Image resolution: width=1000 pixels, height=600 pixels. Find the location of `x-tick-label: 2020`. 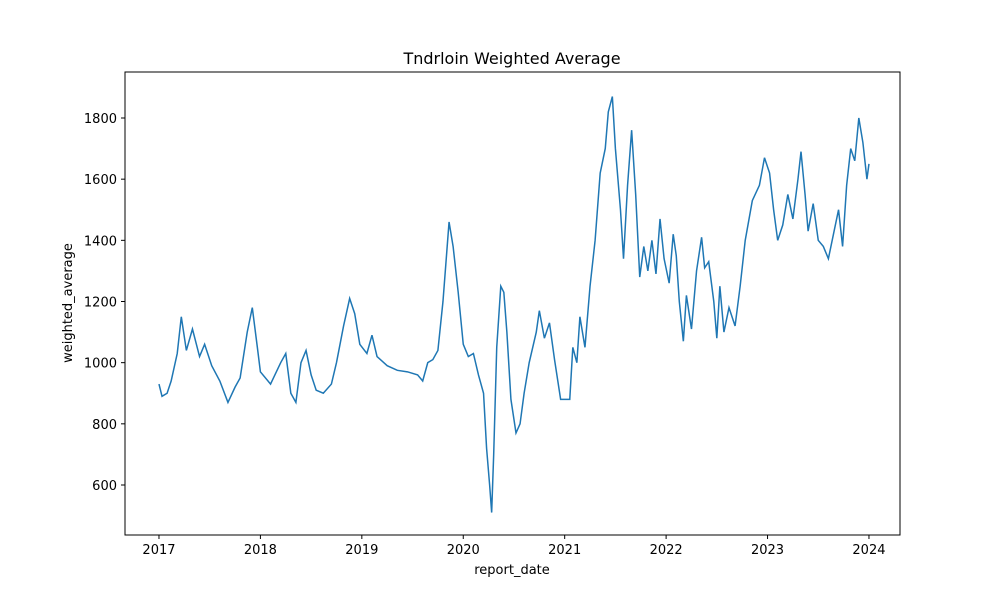

x-tick-label: 2020 is located at coordinates (463, 550).